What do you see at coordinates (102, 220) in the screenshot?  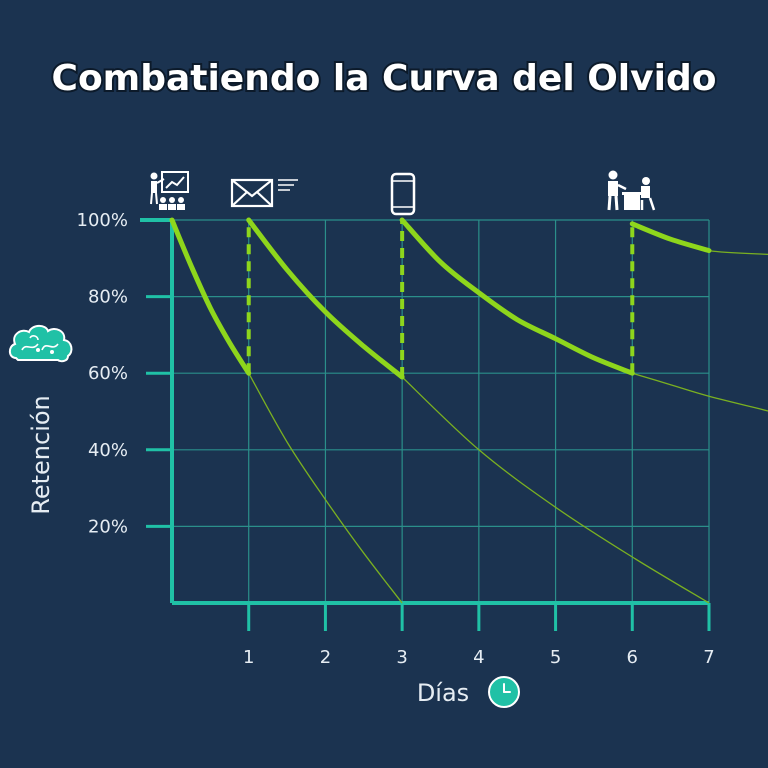 I see `y-tick-label-100: 100%` at bounding box center [102, 220].